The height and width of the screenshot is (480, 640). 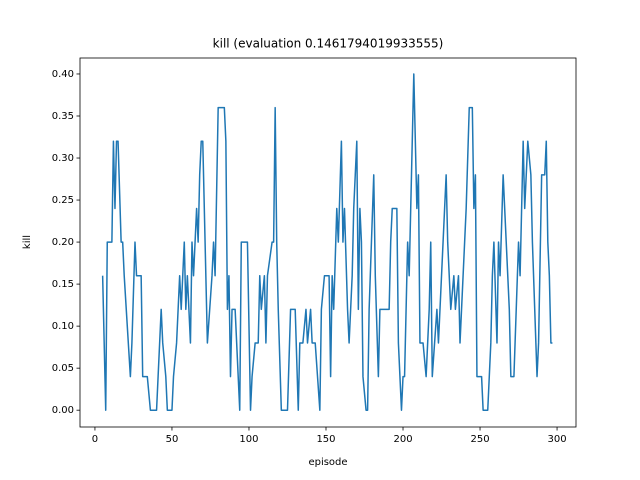 What do you see at coordinates (328, 44) in the screenshot?
I see `chart-title: kill (evaluation 0.1461794019933555)` at bounding box center [328, 44].